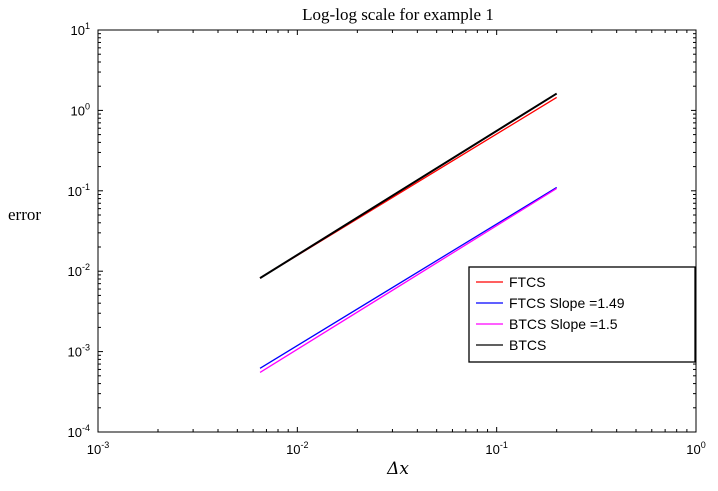 The width and height of the screenshot is (718, 491). I want to click on y-tick-label: 10⁻², so click(79, 270).